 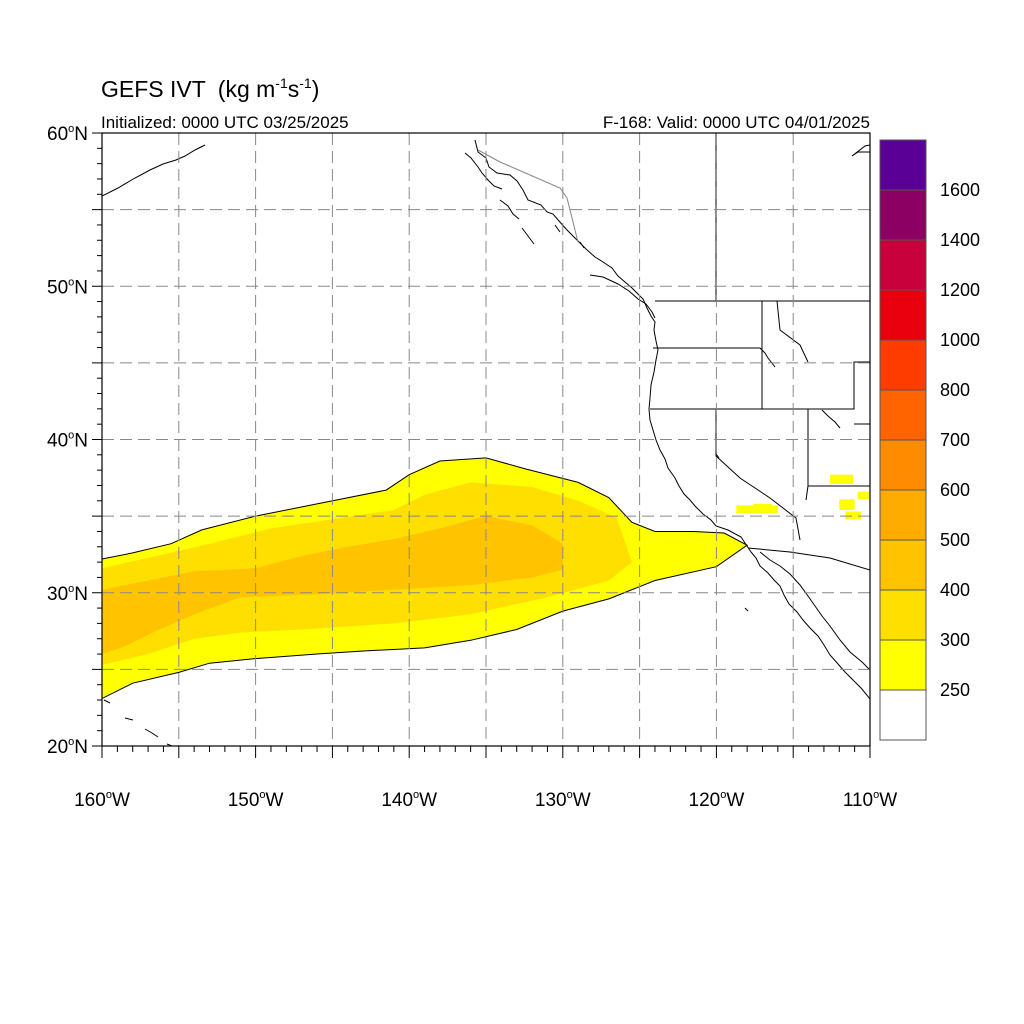 What do you see at coordinates (316, 89) in the screenshot?
I see `title-units-close: )` at bounding box center [316, 89].